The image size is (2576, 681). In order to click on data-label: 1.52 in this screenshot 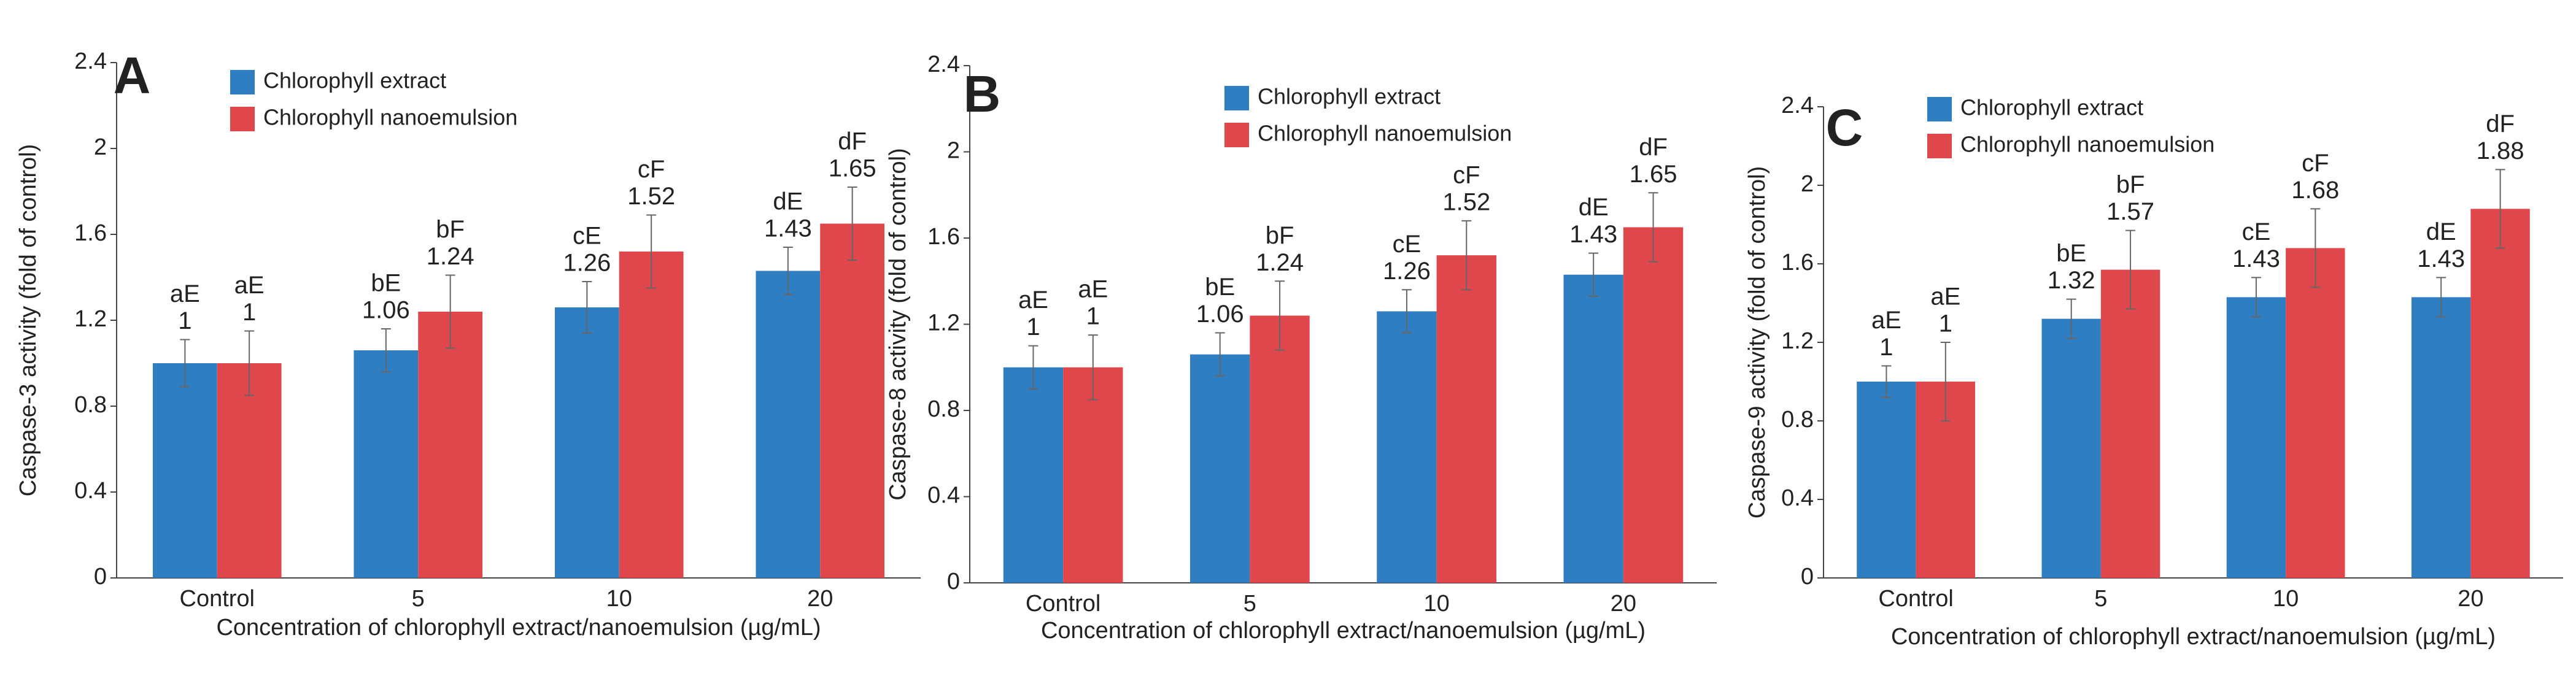, I will do `click(1466, 201)`.